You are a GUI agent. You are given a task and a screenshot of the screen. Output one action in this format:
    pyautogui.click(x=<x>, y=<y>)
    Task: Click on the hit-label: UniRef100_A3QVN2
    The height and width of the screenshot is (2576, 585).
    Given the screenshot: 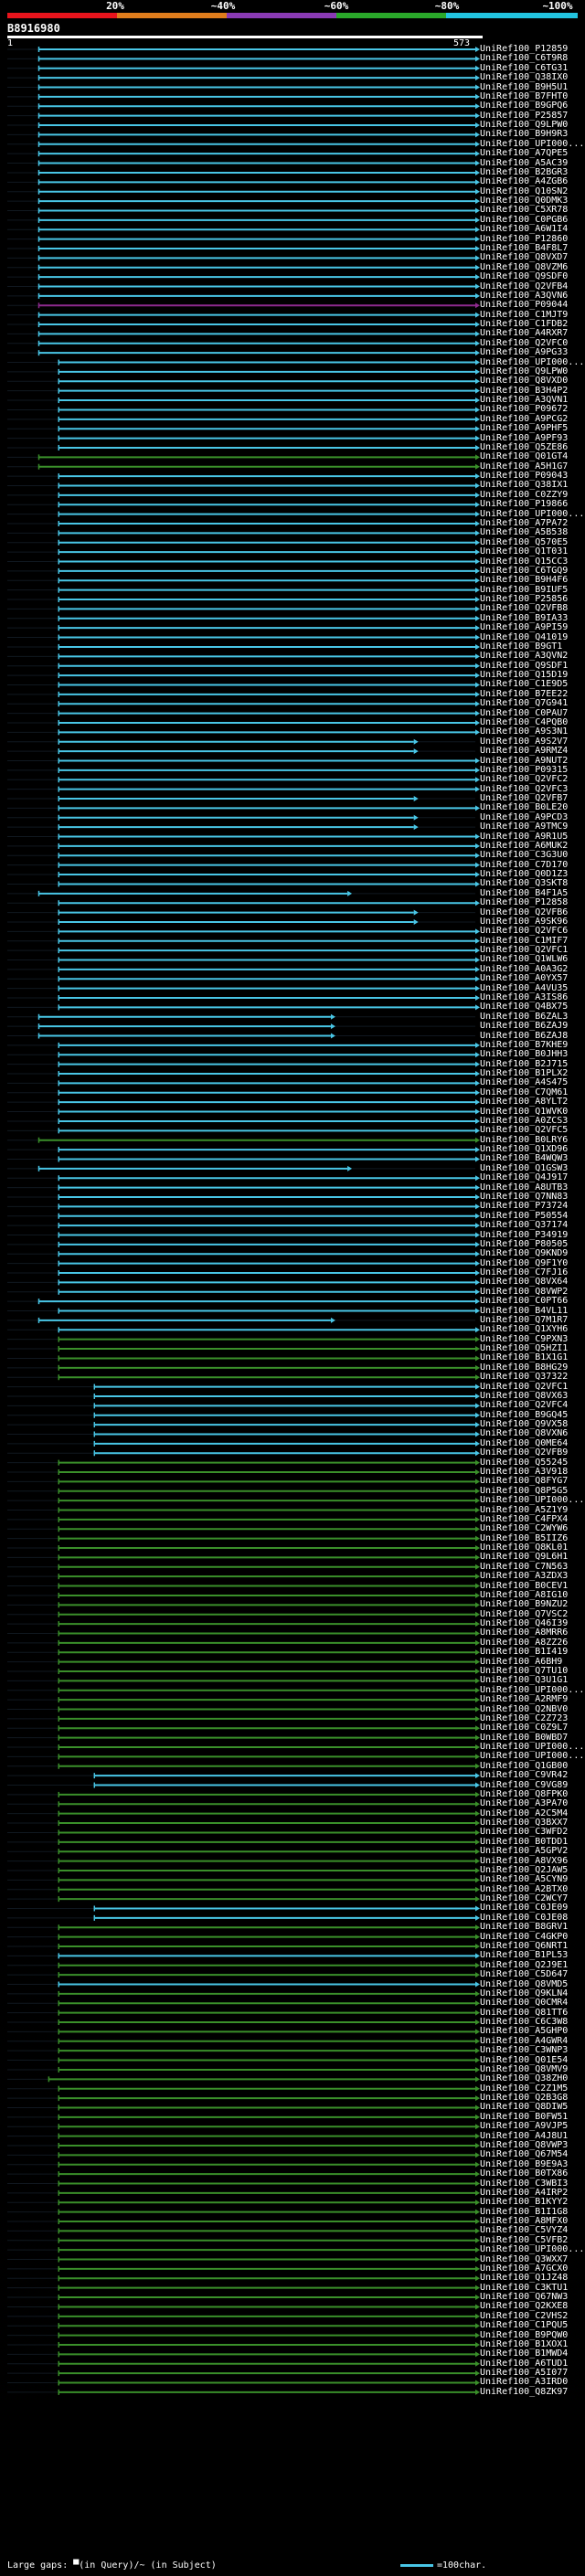 What is the action you would take?
    pyautogui.click(x=524, y=656)
    